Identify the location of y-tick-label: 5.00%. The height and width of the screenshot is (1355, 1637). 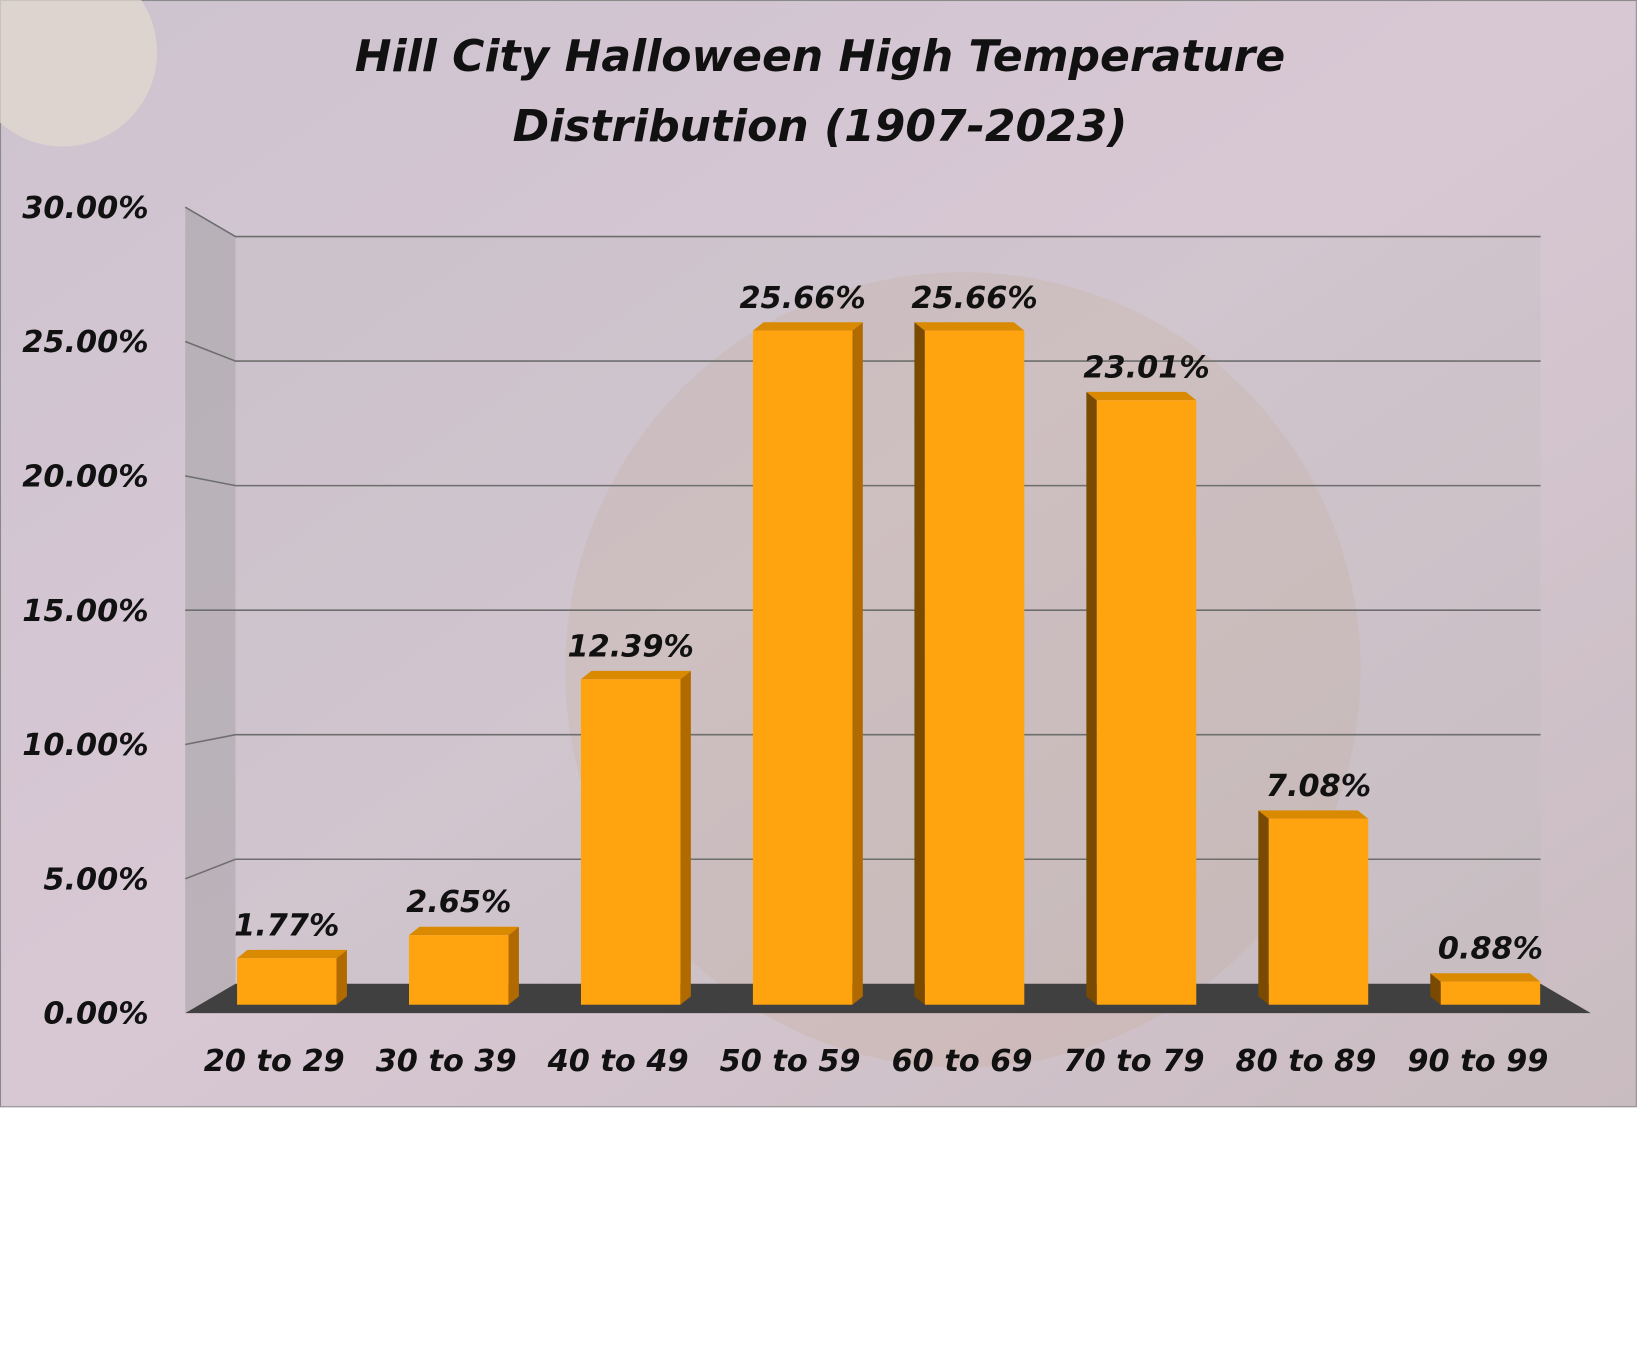
(95, 879).